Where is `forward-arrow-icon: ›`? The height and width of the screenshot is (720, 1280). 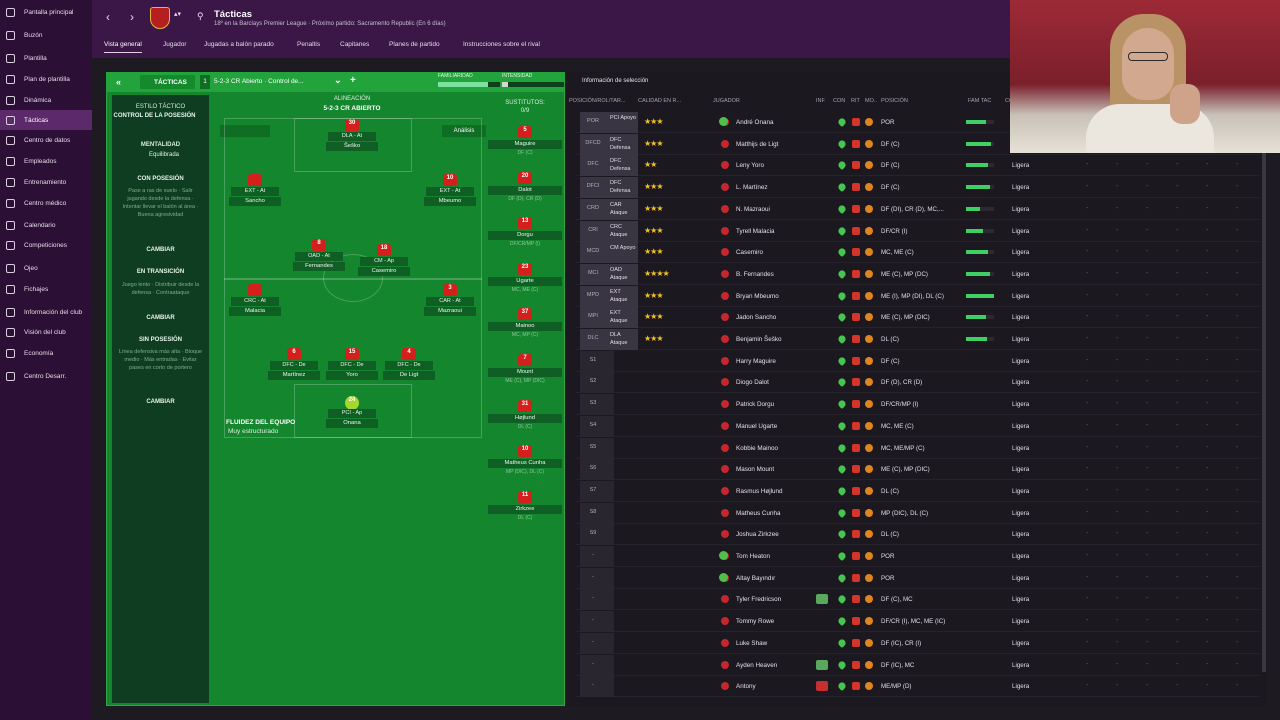 forward-arrow-icon: › is located at coordinates (132, 17).